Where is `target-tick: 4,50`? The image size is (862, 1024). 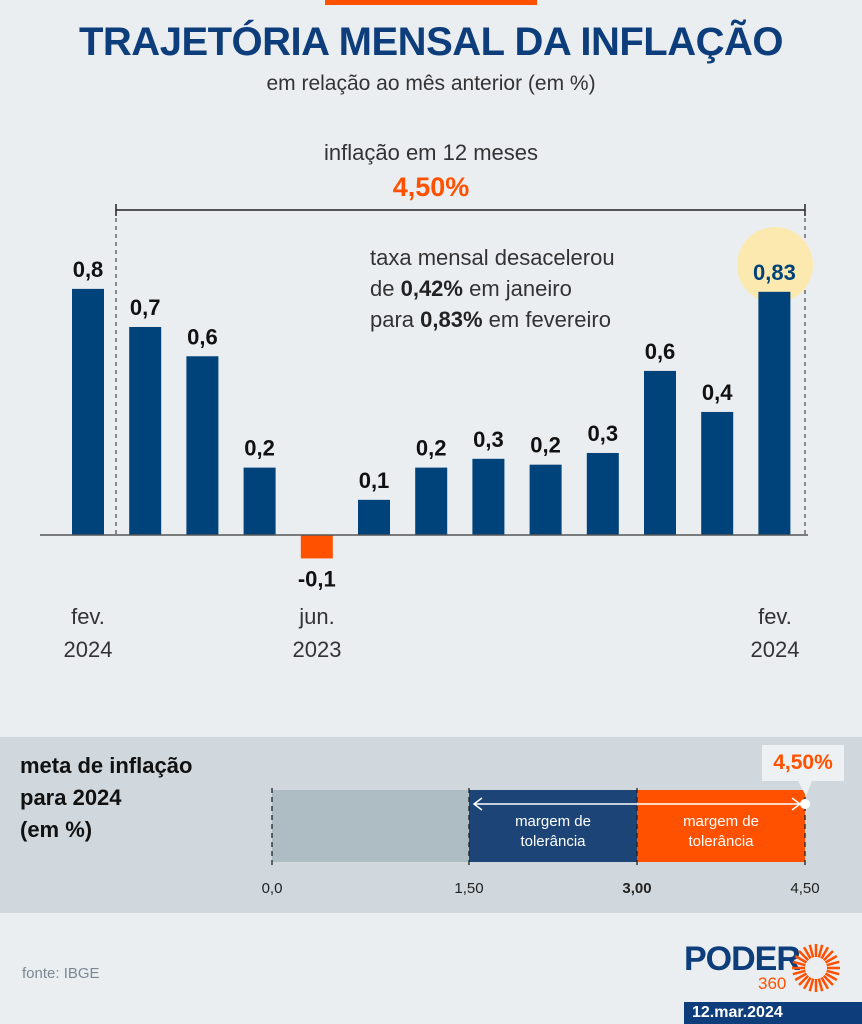
target-tick: 4,50 is located at coordinates (805, 888).